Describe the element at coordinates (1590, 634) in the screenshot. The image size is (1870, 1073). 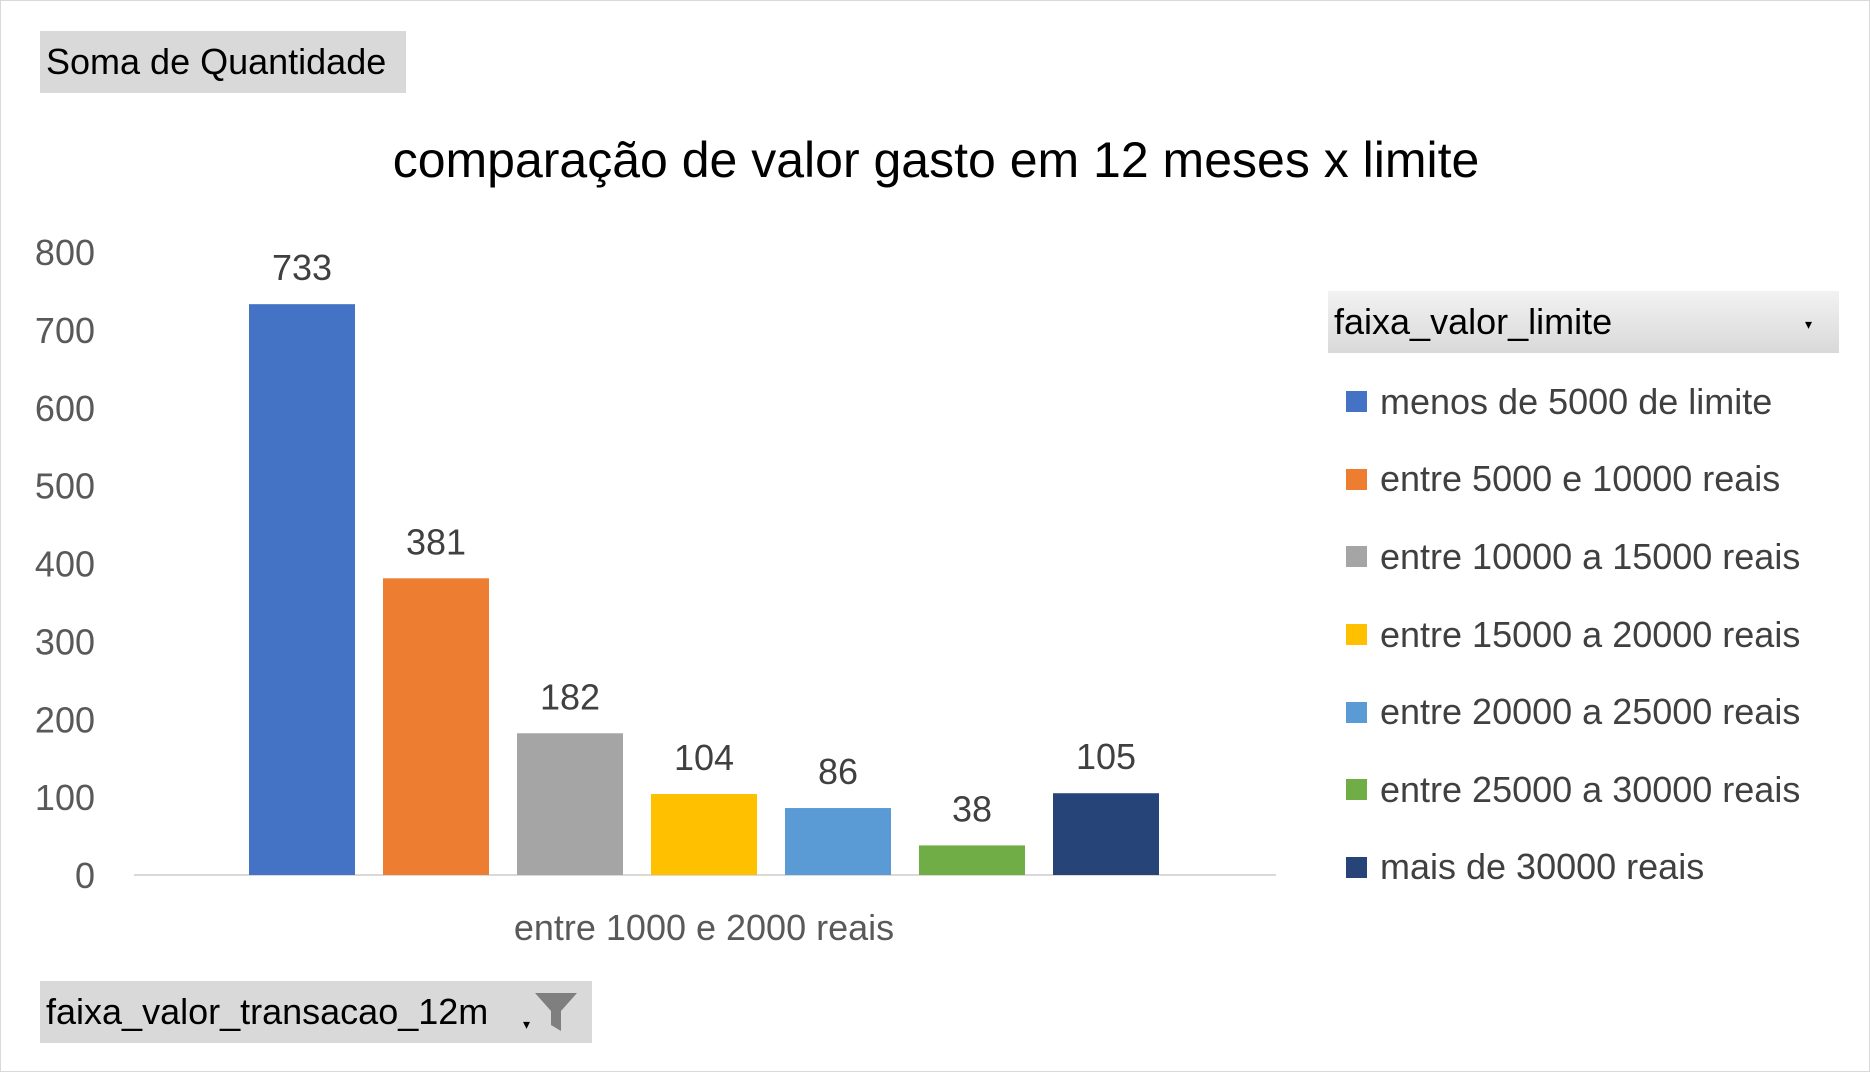
I see `legend-label: entre 15000 a 20000 reais` at that location.